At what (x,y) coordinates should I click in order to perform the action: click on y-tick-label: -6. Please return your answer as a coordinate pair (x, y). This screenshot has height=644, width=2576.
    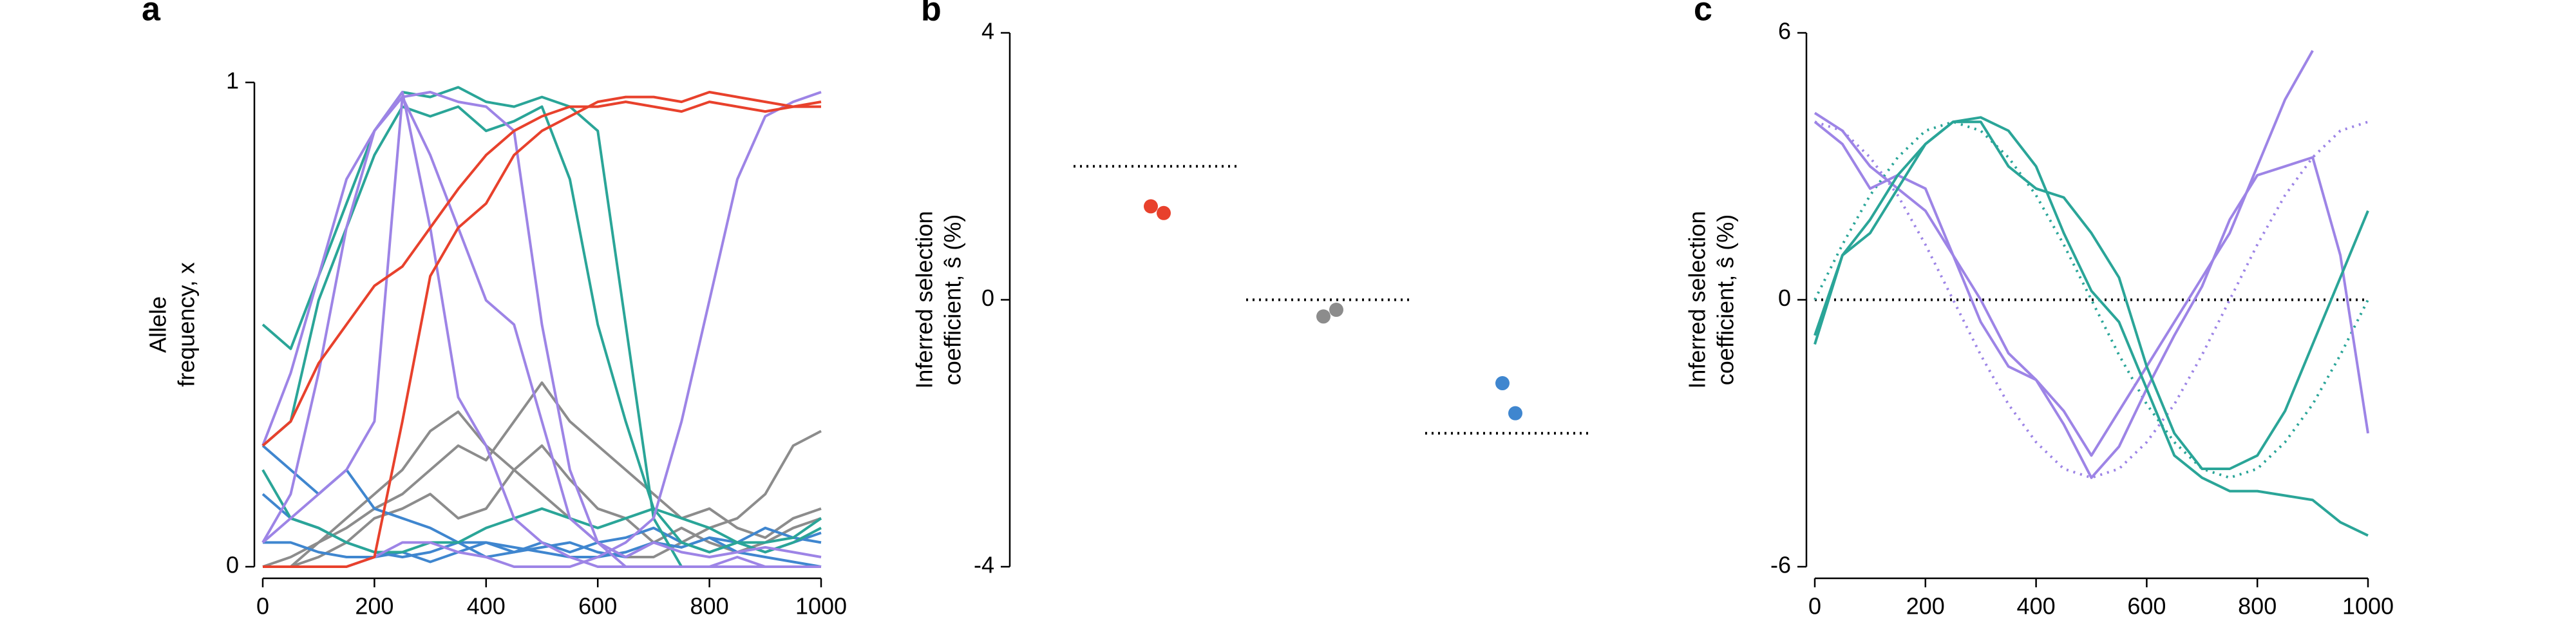
    Looking at the image, I should click on (1781, 565).